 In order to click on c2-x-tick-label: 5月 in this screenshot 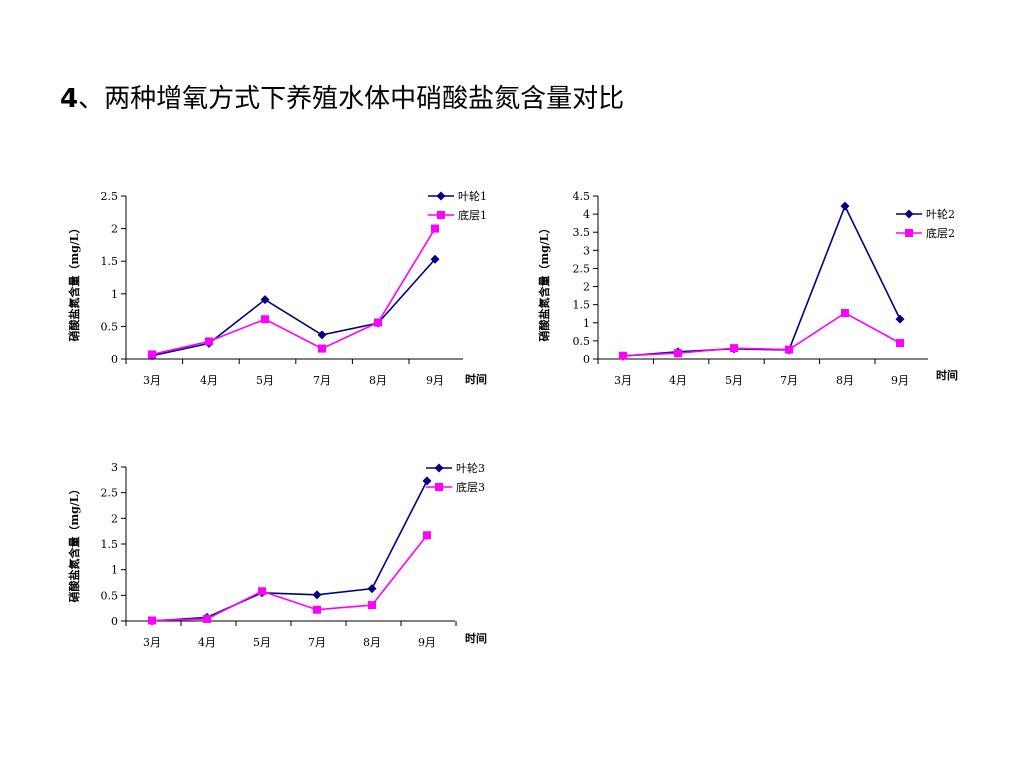, I will do `click(734, 380)`.